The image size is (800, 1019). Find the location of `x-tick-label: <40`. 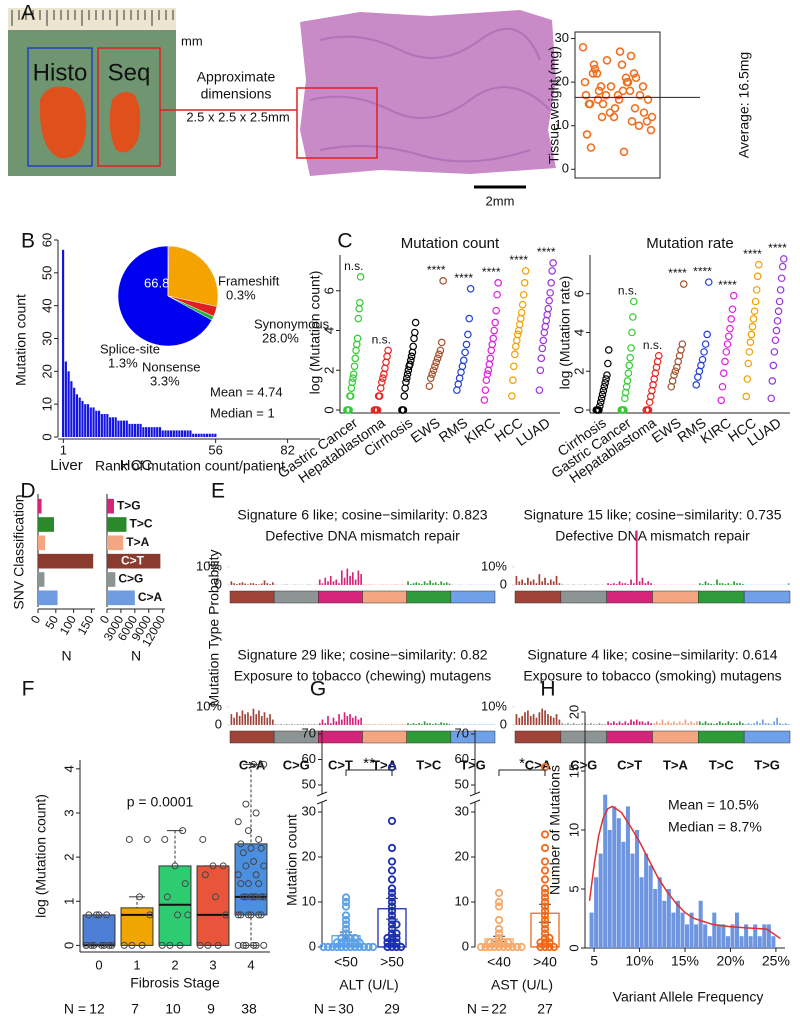

x-tick-label: <40 is located at coordinates (499, 962).